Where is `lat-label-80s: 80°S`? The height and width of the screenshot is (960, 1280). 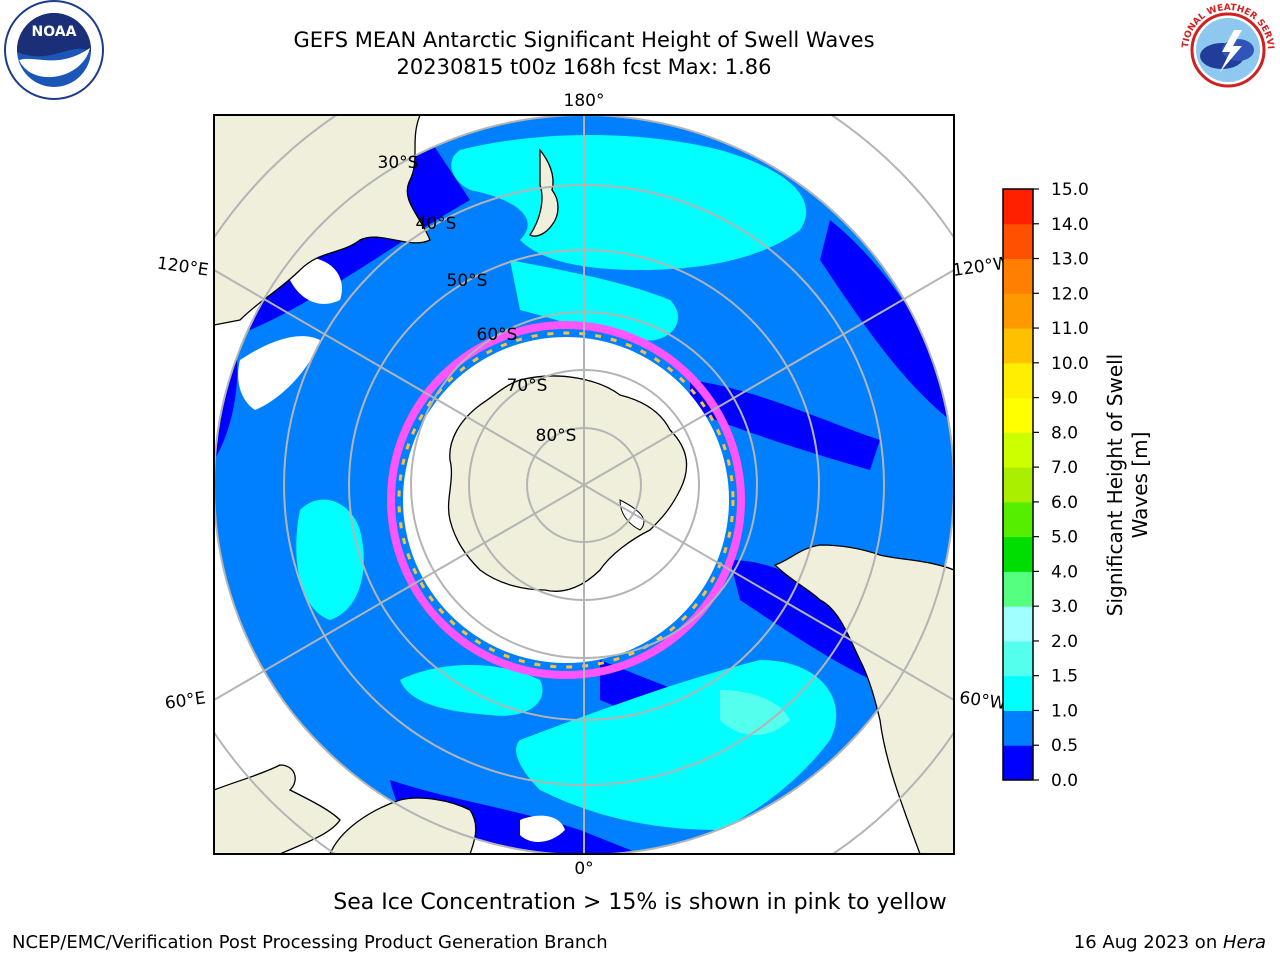 lat-label-80s: 80°S is located at coordinates (556, 436).